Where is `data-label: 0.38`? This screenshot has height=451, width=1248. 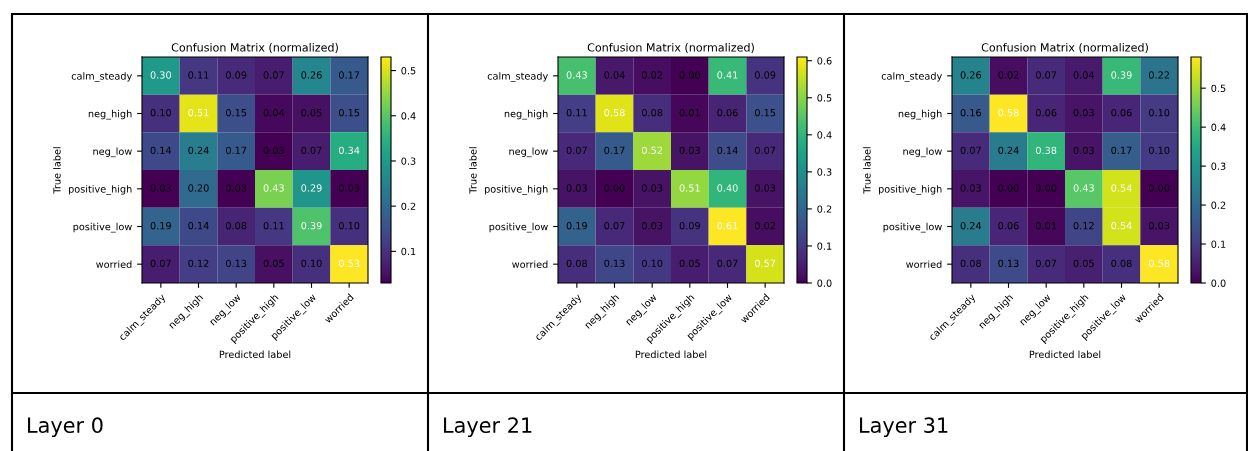 data-label: 0.38 is located at coordinates (1046, 150).